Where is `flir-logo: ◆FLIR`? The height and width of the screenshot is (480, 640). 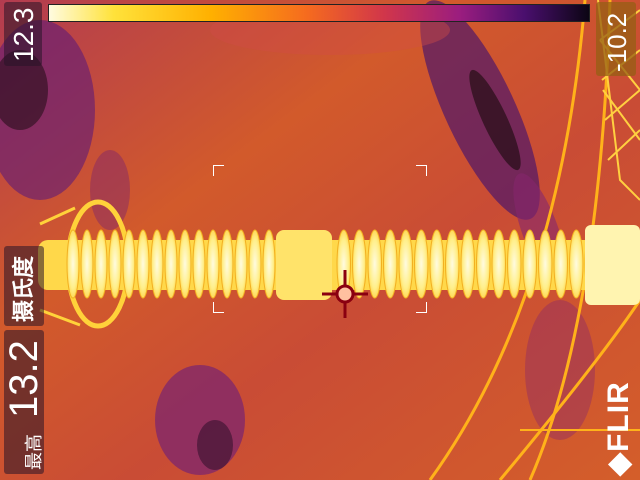
flir-logo: ◆FLIR is located at coordinates (618, 428).